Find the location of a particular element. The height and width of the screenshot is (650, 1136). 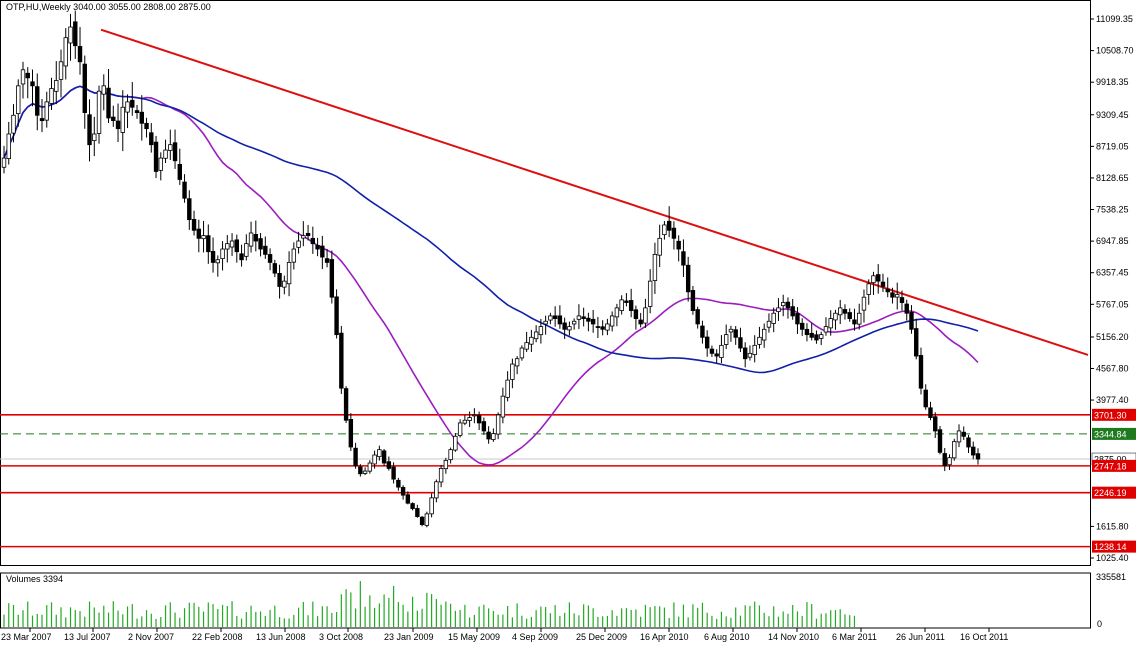

y-tick-label: 8128.65 is located at coordinates (1112, 178).